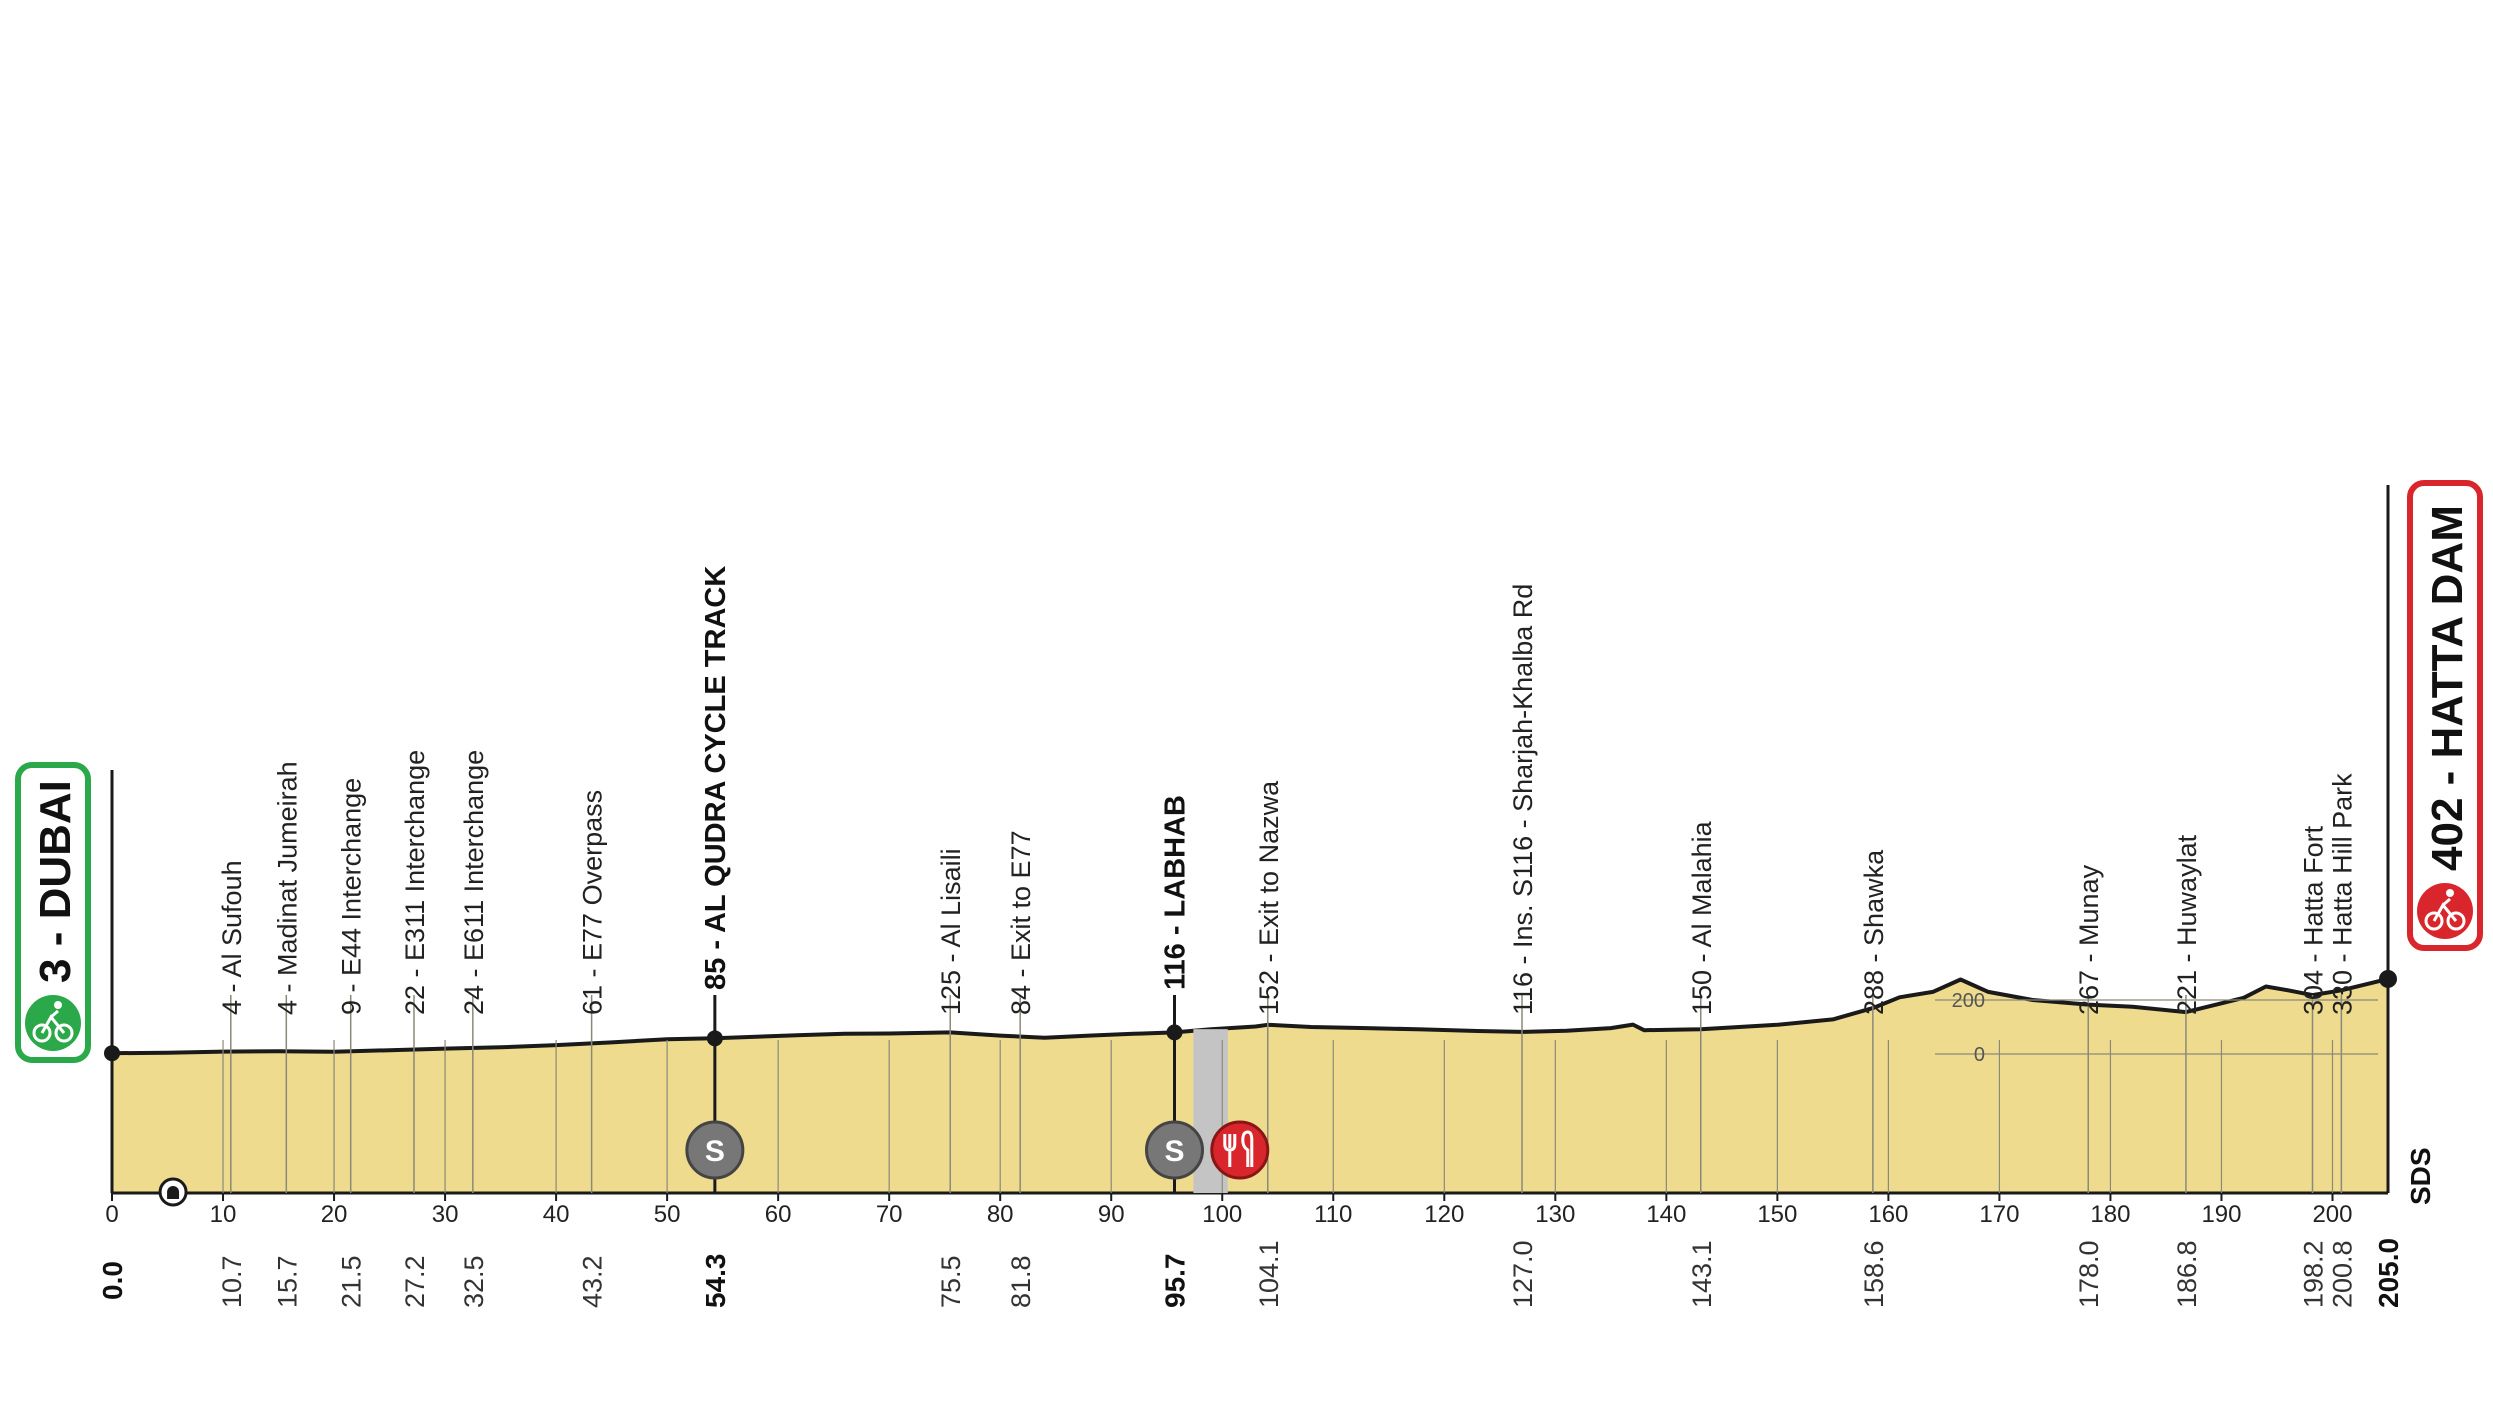 The width and height of the screenshot is (2493, 1420). Describe the element at coordinates (112, 1280) in the screenshot. I see `start-distance-label: 0.0` at that location.